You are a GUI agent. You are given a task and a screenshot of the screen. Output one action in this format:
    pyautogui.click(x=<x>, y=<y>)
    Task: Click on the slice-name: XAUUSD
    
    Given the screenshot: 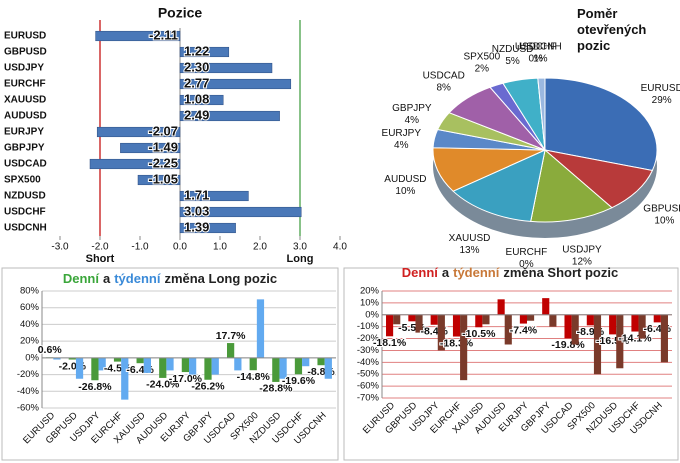 What is the action you would take?
    pyautogui.click(x=470, y=238)
    